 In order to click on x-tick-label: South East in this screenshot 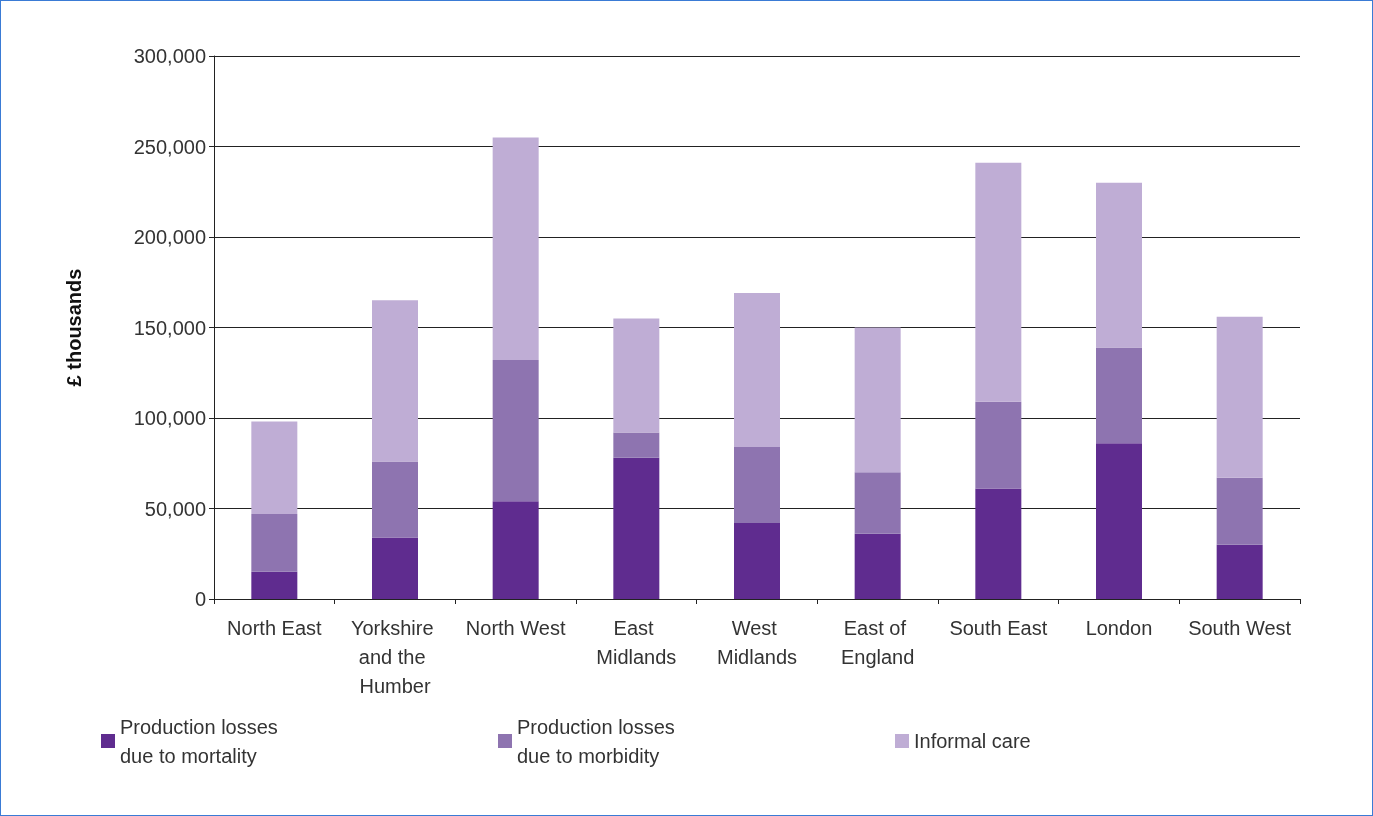, I will do `click(998, 627)`.